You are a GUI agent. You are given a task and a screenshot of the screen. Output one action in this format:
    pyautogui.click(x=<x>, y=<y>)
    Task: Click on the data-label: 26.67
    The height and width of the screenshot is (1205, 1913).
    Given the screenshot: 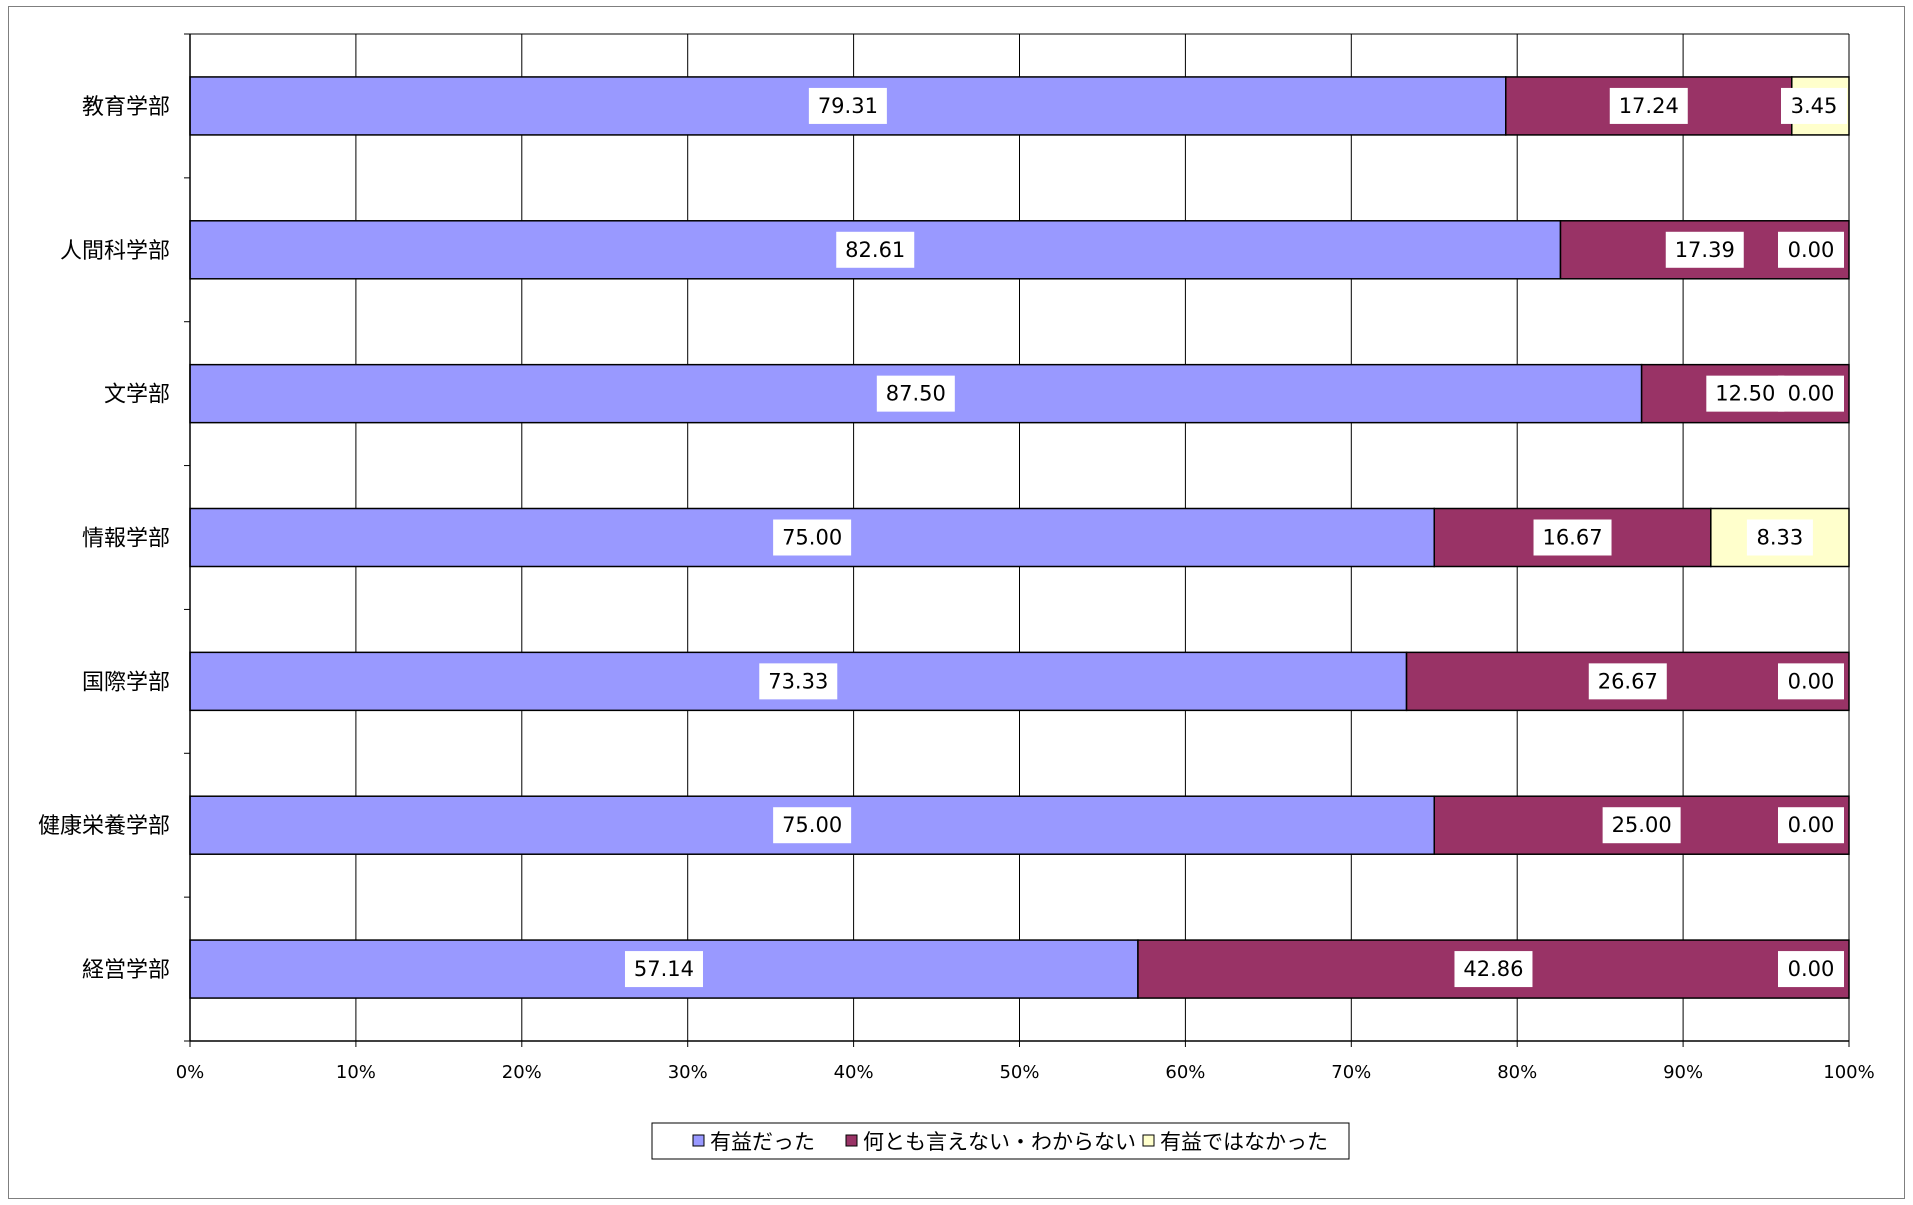 What is the action you would take?
    pyautogui.click(x=1628, y=681)
    